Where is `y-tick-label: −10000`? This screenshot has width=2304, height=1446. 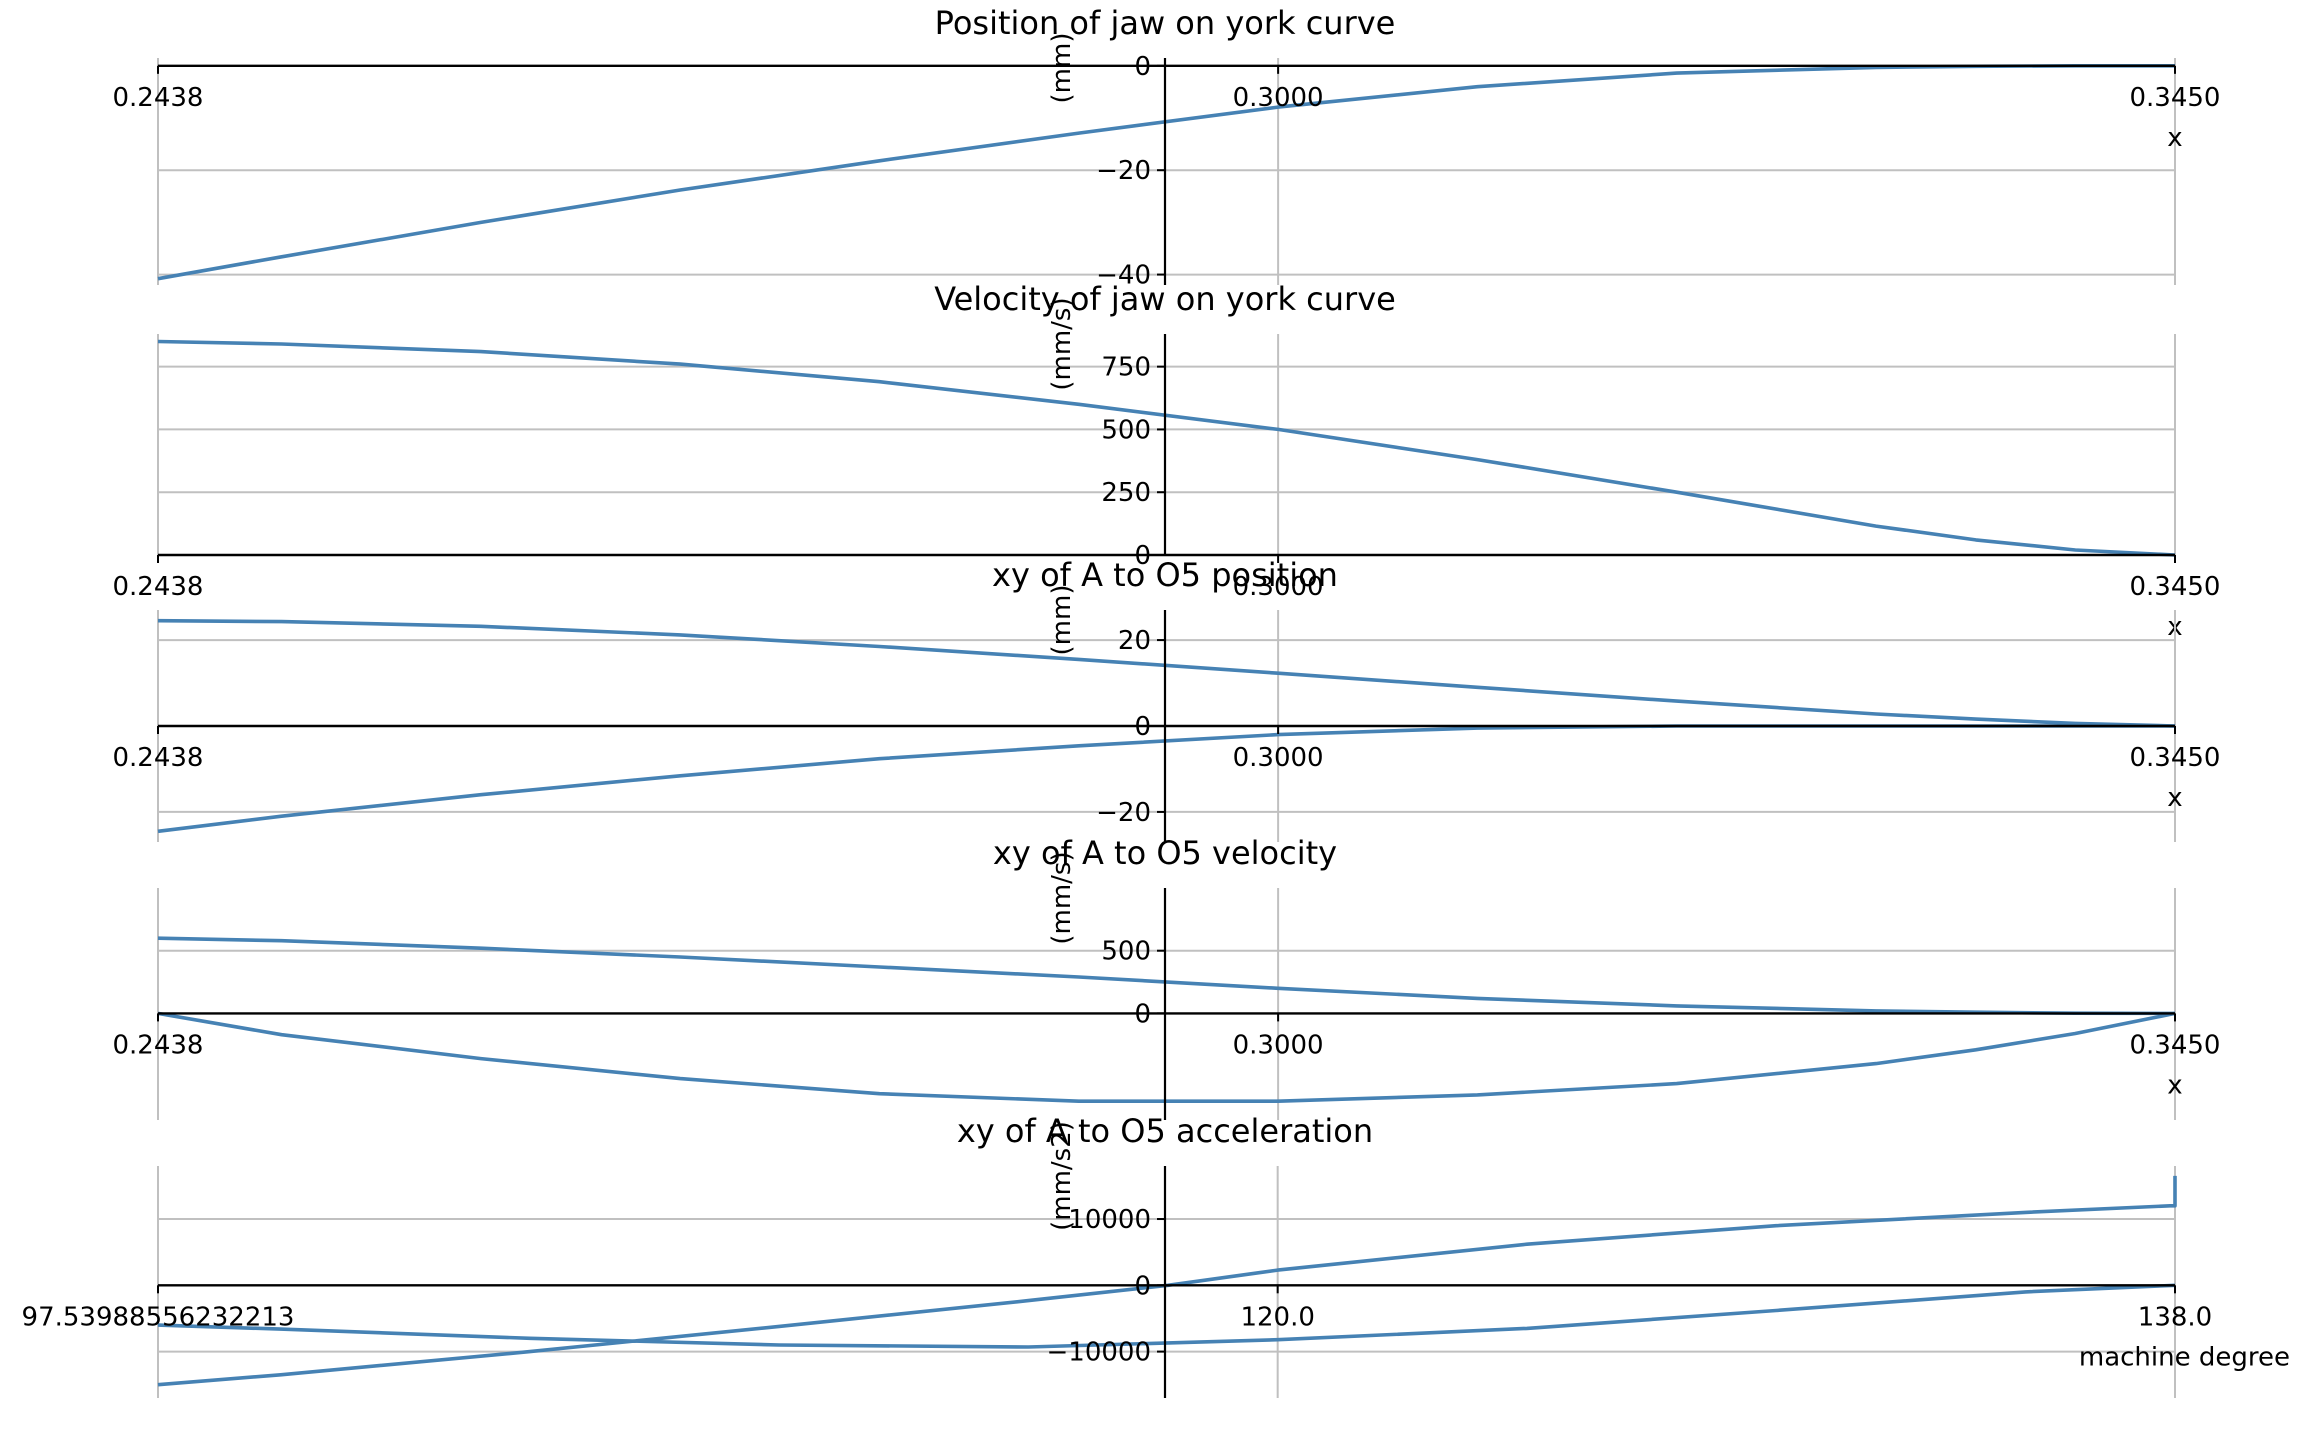 y-tick-label: −10000 is located at coordinates (1099, 1353).